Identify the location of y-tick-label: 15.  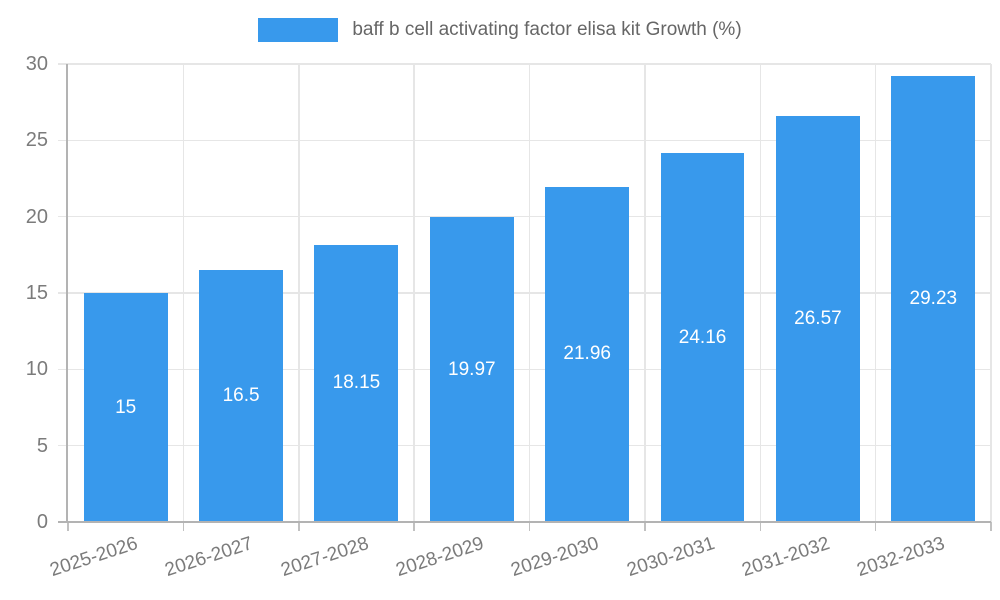
(36, 293).